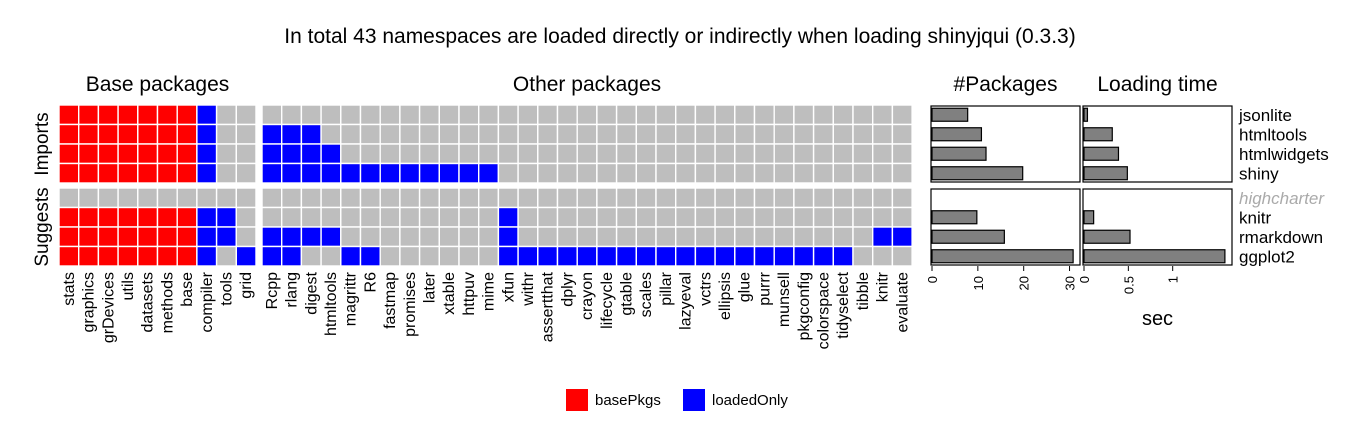 The image size is (1360, 424). What do you see at coordinates (449, 115) in the screenshot?
I see `cell-imports-jsonlite-xtable` at bounding box center [449, 115].